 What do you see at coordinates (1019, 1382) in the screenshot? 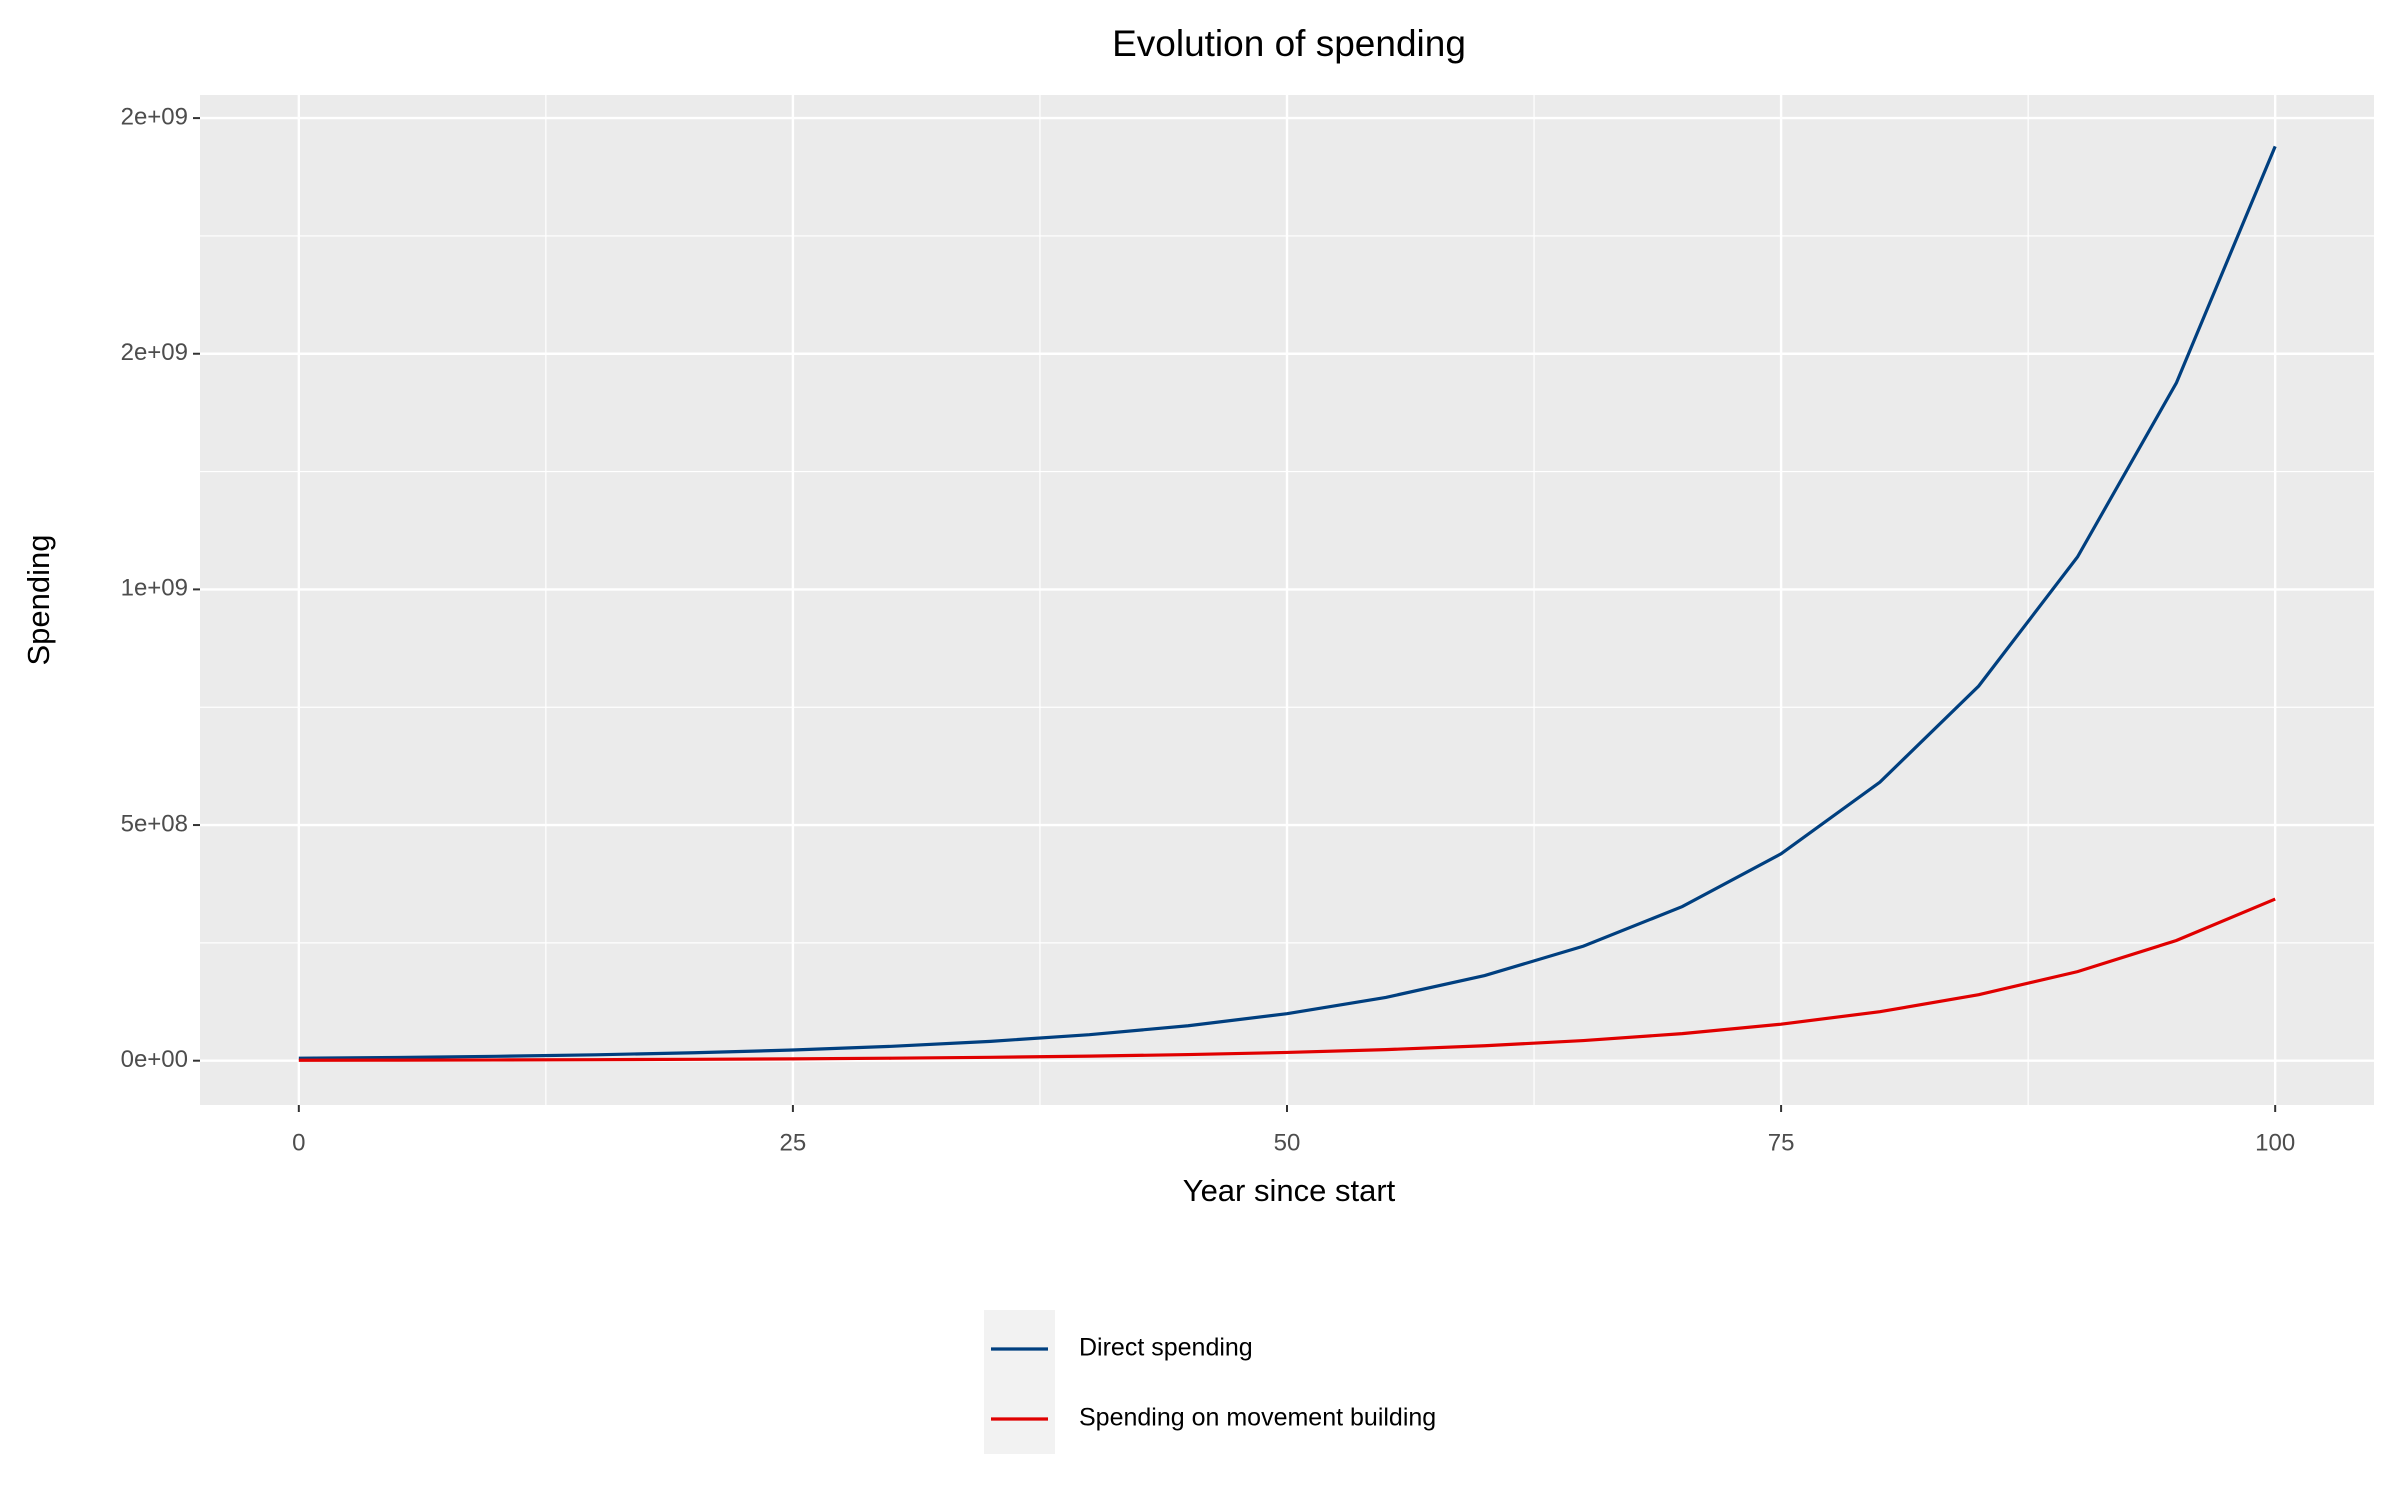
I see `legend-key-background` at bounding box center [1019, 1382].